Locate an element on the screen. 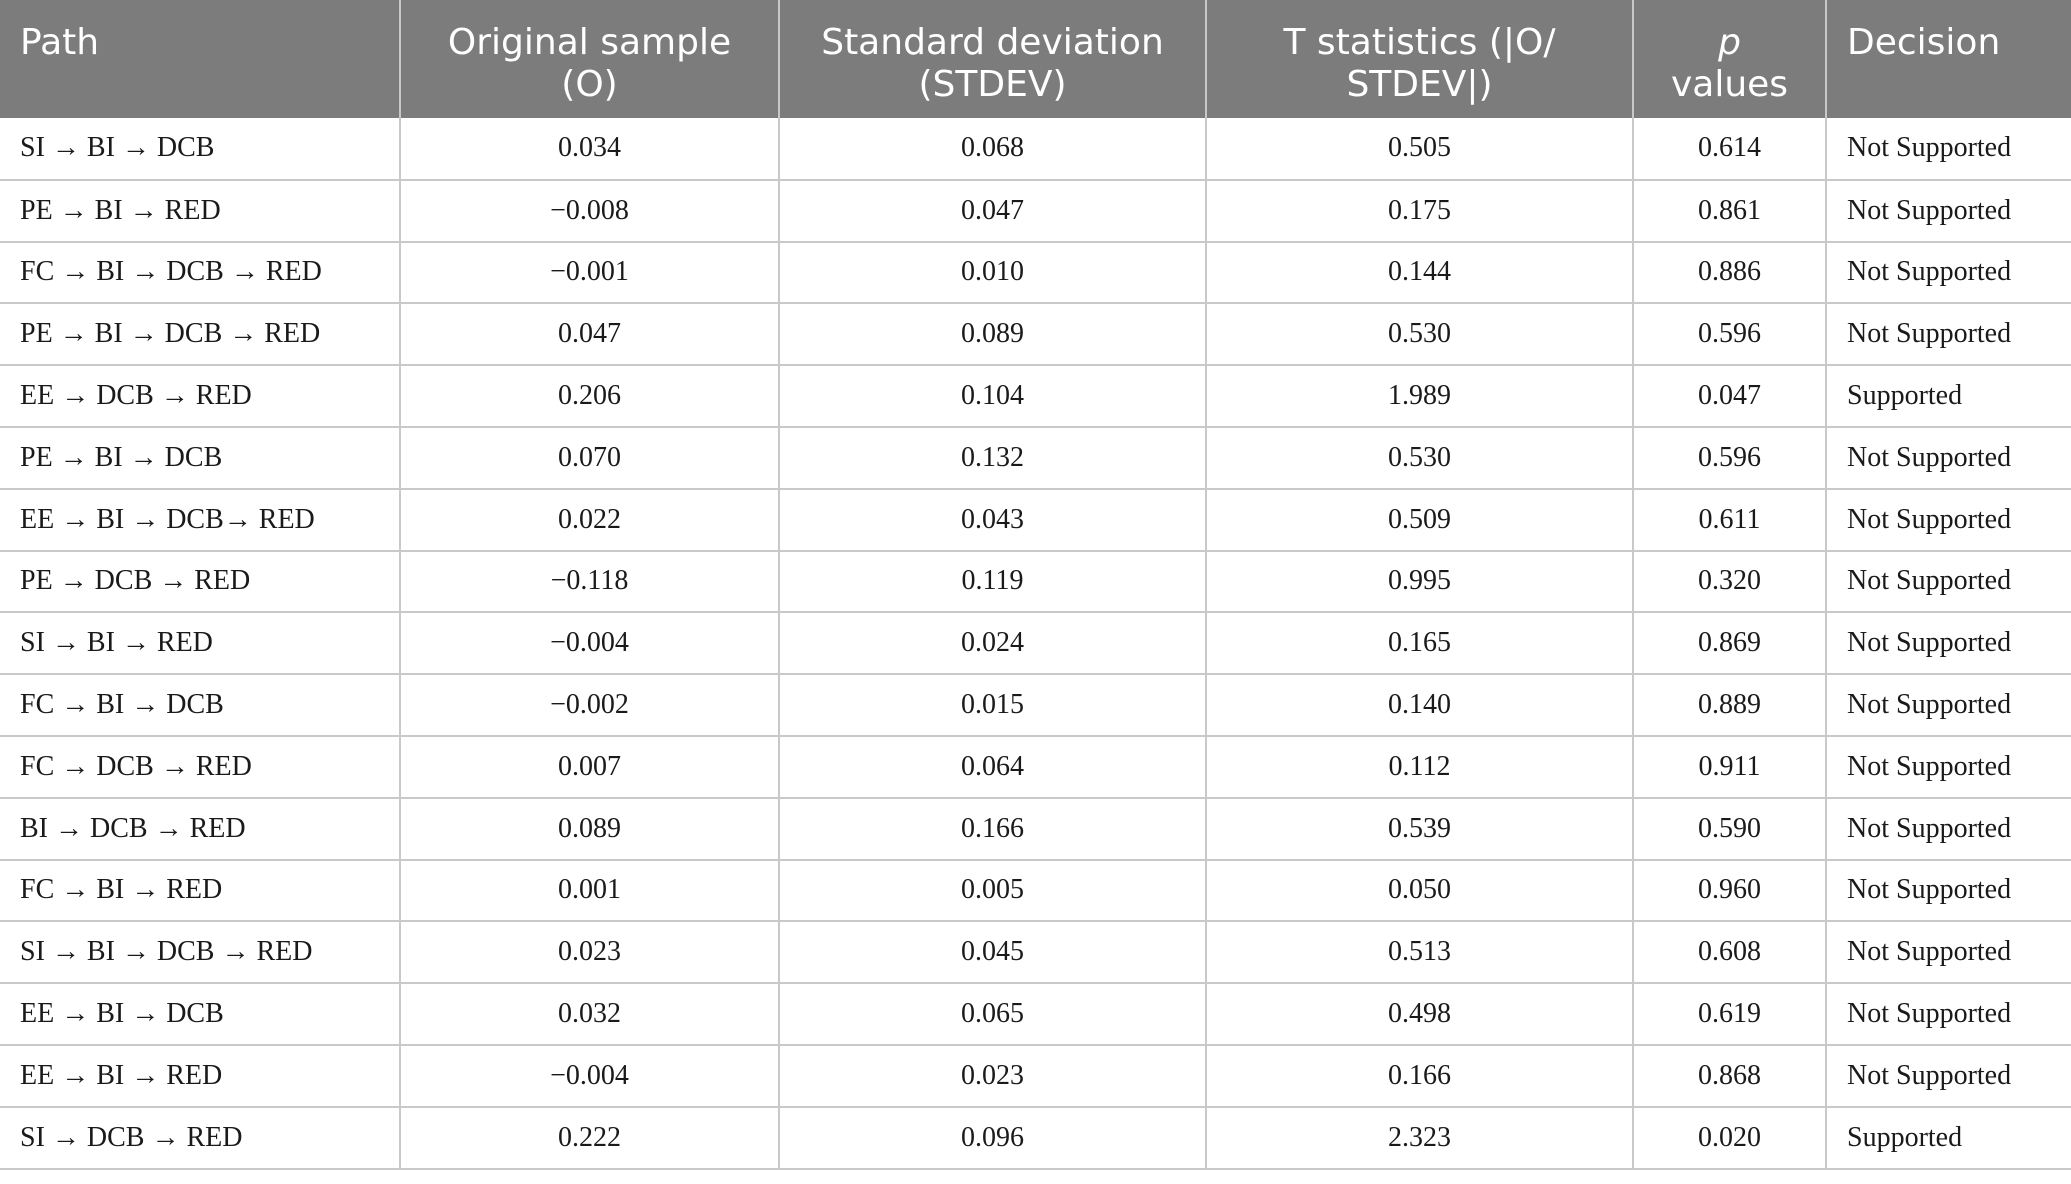  cell-original-sample: 0.007 is located at coordinates (590, 767).